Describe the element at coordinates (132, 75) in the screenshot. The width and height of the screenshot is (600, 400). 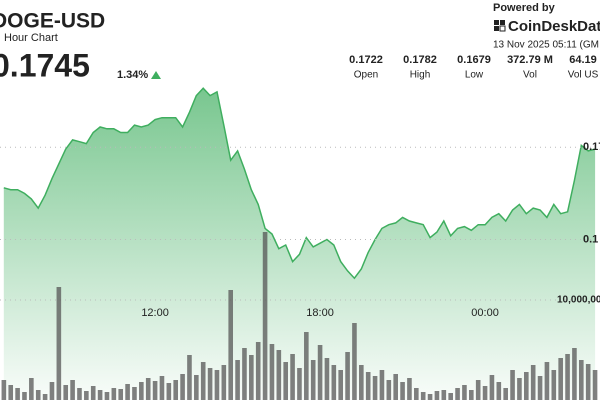
I see `change: 1.34%` at that location.